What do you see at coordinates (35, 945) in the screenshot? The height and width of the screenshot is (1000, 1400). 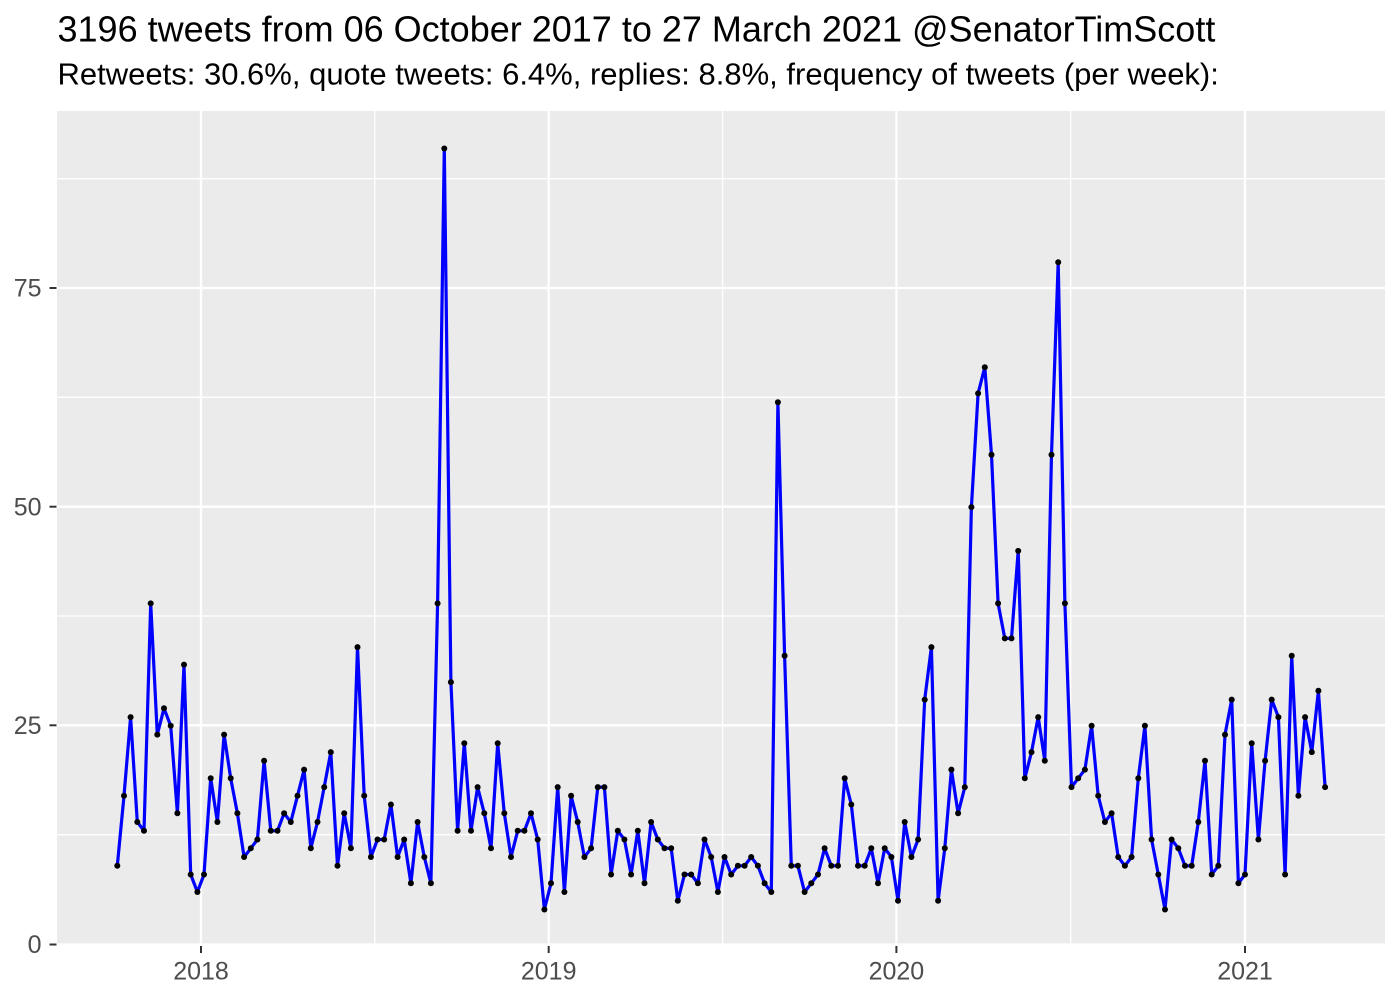 I see `svg-text: 0` at bounding box center [35, 945].